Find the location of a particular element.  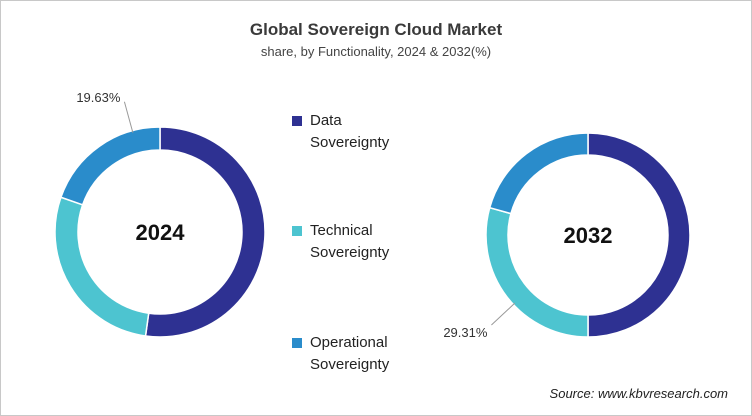

center-label: 2032 is located at coordinates (588, 235).